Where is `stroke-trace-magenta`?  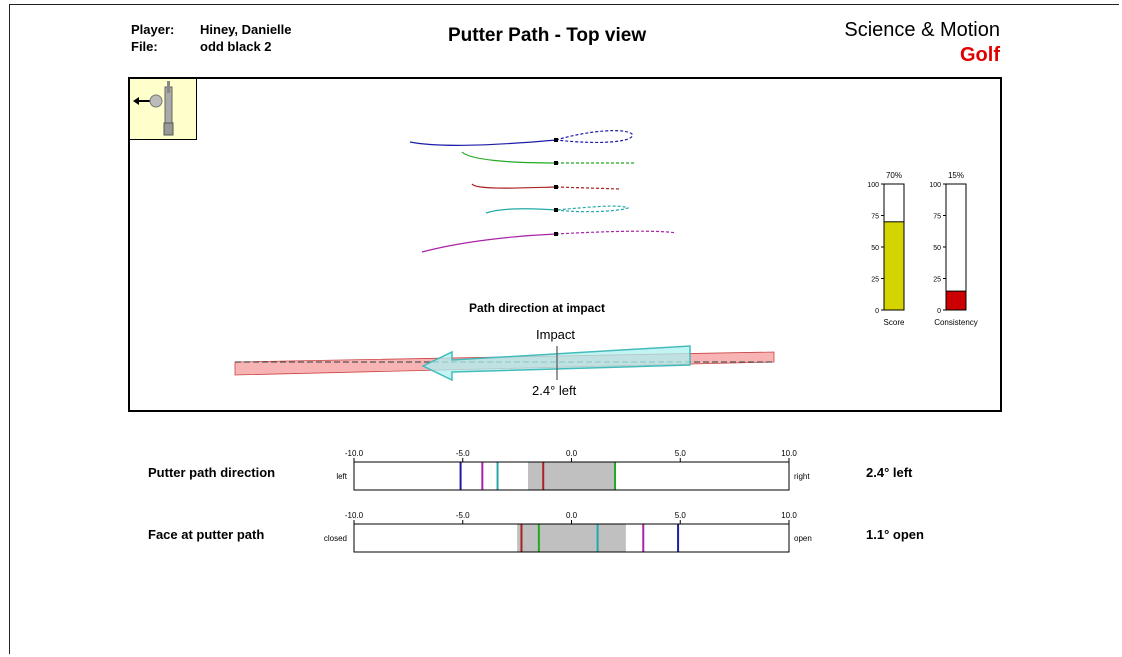
stroke-trace-magenta is located at coordinates (549, 241).